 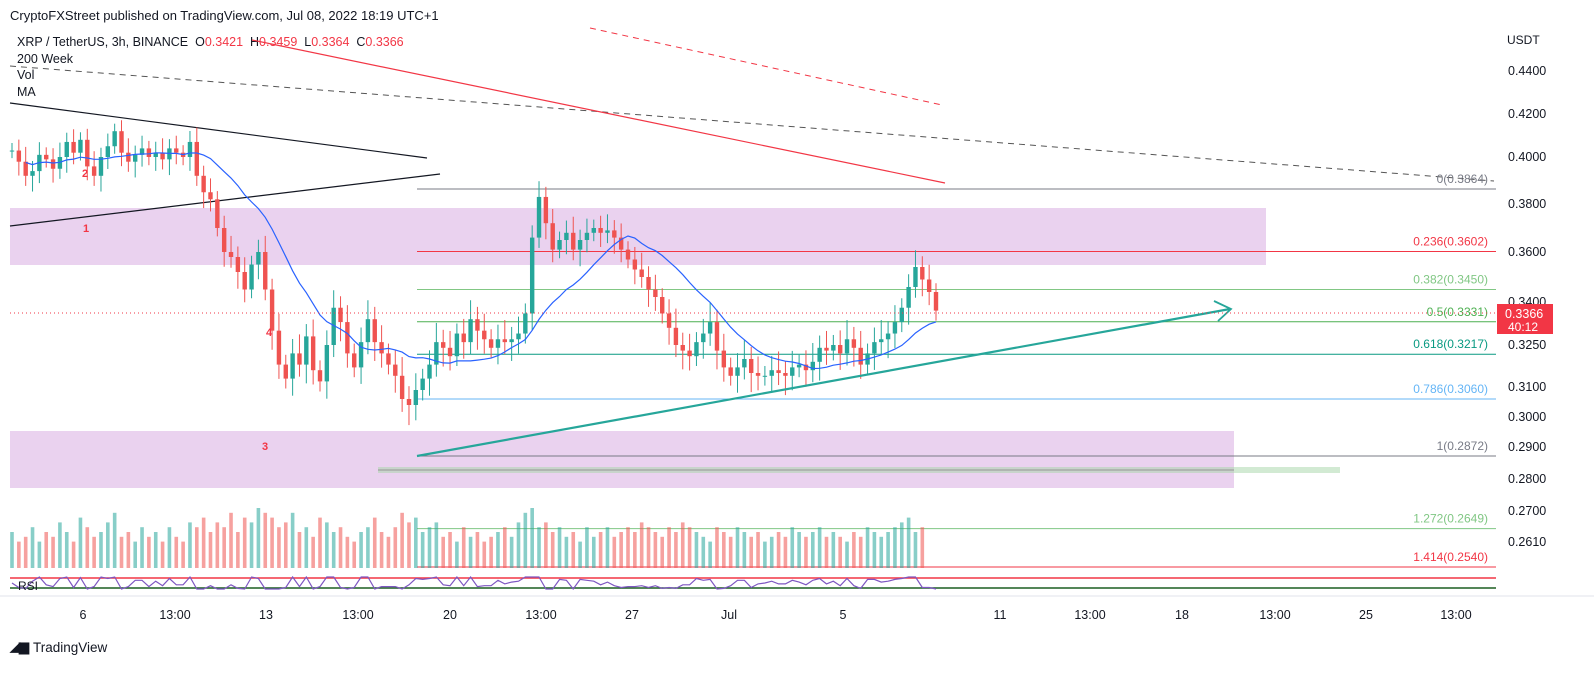 What do you see at coordinates (26, 91) in the screenshot?
I see `indicator-ma: MA` at bounding box center [26, 91].